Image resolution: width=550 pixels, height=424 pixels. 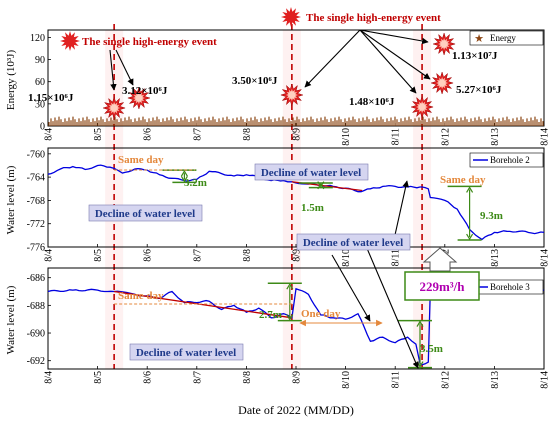 What do you see at coordinates (510, 160) in the screenshot?
I see `borehole2-legend-label: Borehole 2` at bounding box center [510, 160].